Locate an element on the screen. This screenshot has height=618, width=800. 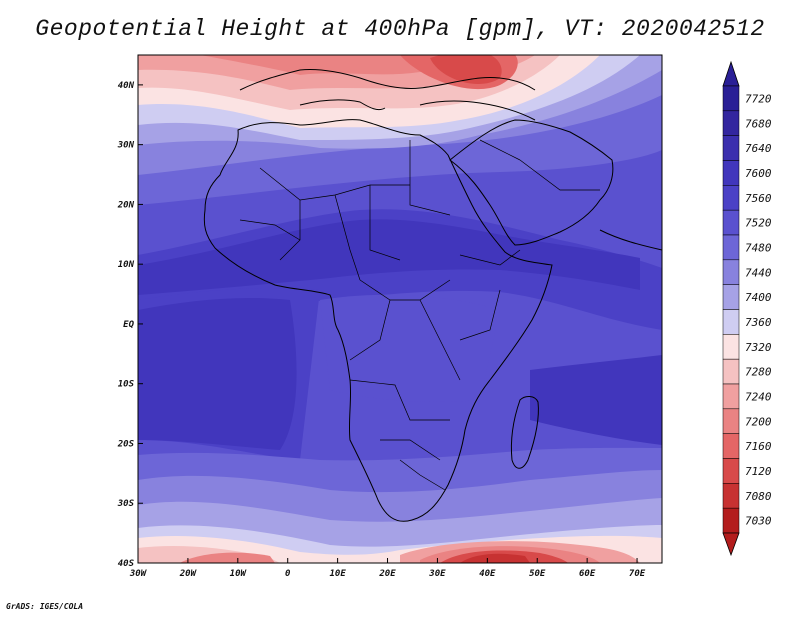
x-tick-label: 10E is located at coordinates (337, 574).